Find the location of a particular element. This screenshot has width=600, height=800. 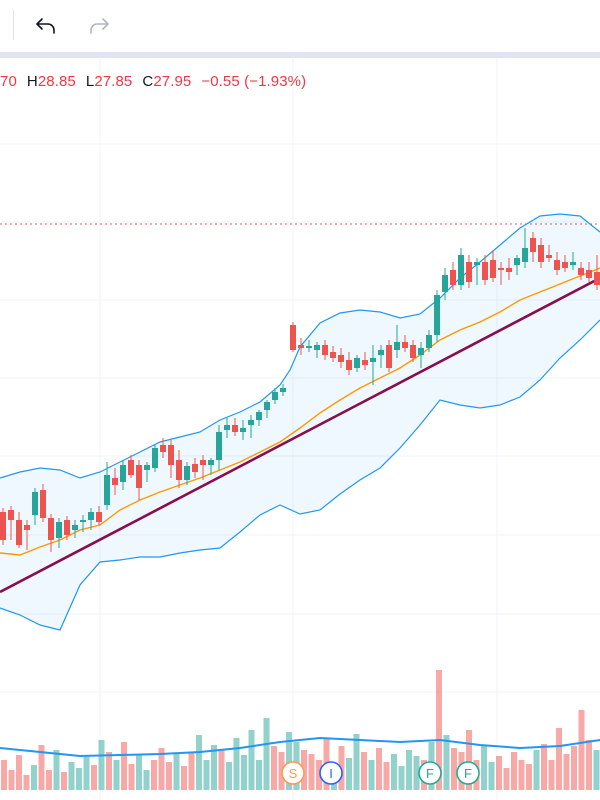

redo-button is located at coordinates (99, 26).